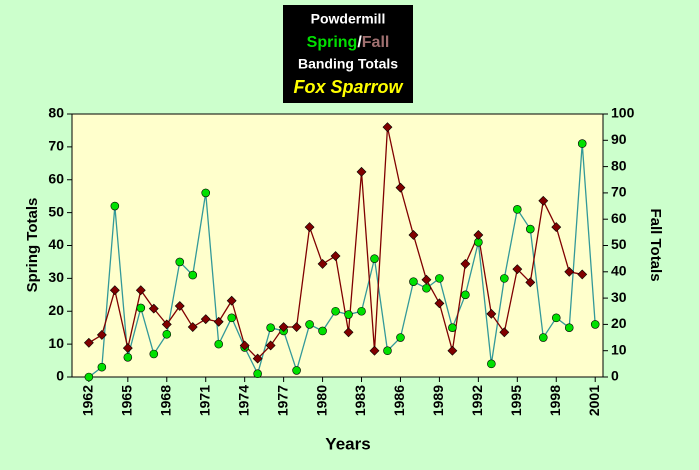 This screenshot has width=699, height=470. Describe the element at coordinates (348, 54) in the screenshot. I see `title-box` at that location.